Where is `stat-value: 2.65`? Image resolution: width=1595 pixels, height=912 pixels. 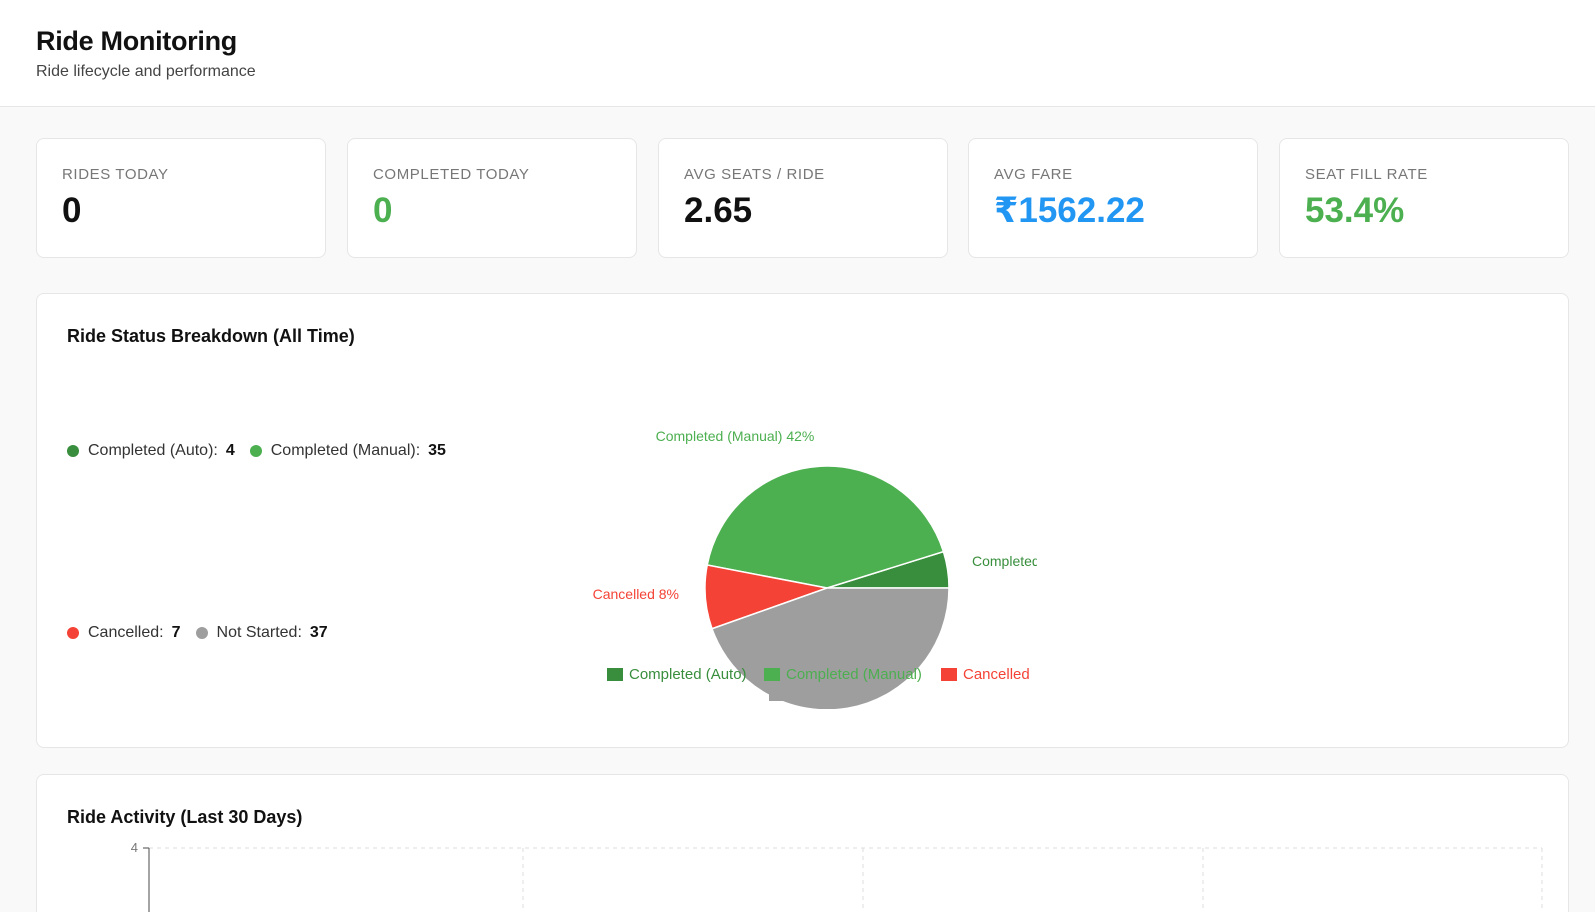 stat-value: 2.65 is located at coordinates (718, 210).